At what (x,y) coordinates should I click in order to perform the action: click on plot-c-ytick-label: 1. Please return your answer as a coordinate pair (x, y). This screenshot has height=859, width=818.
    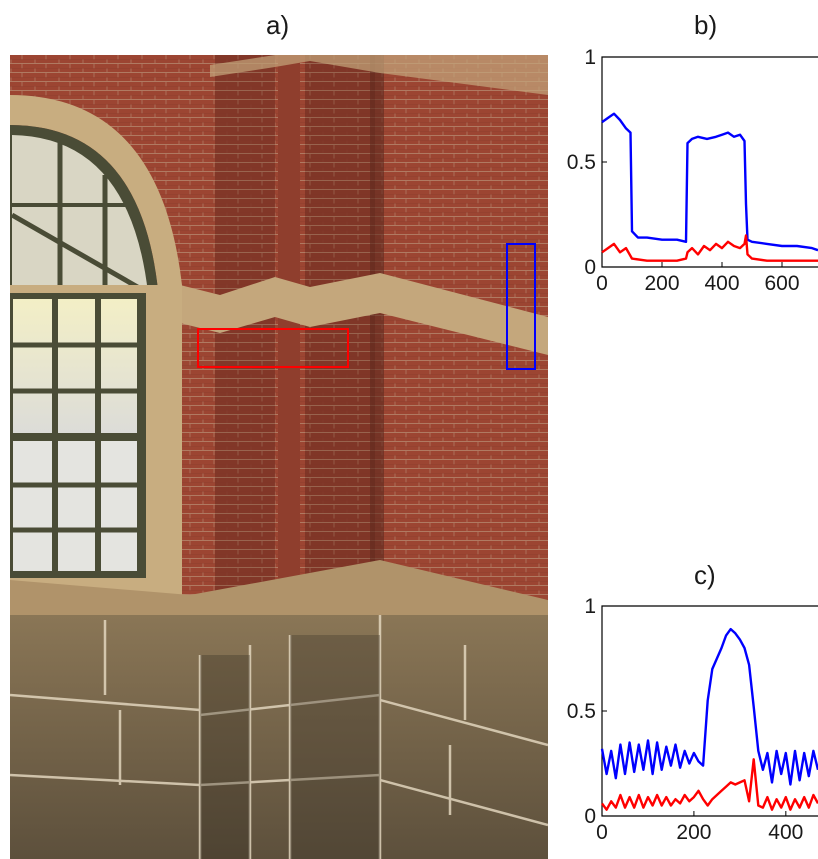
    Looking at the image, I should click on (590, 606).